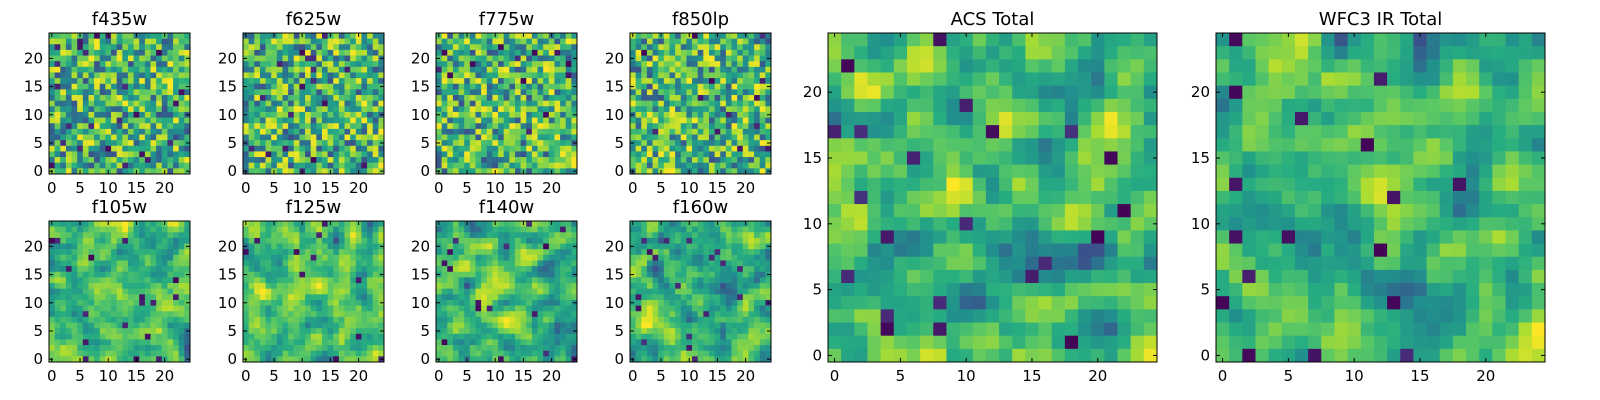  What do you see at coordinates (507, 104) in the screenshot?
I see `heatmap-cells` at bounding box center [507, 104].